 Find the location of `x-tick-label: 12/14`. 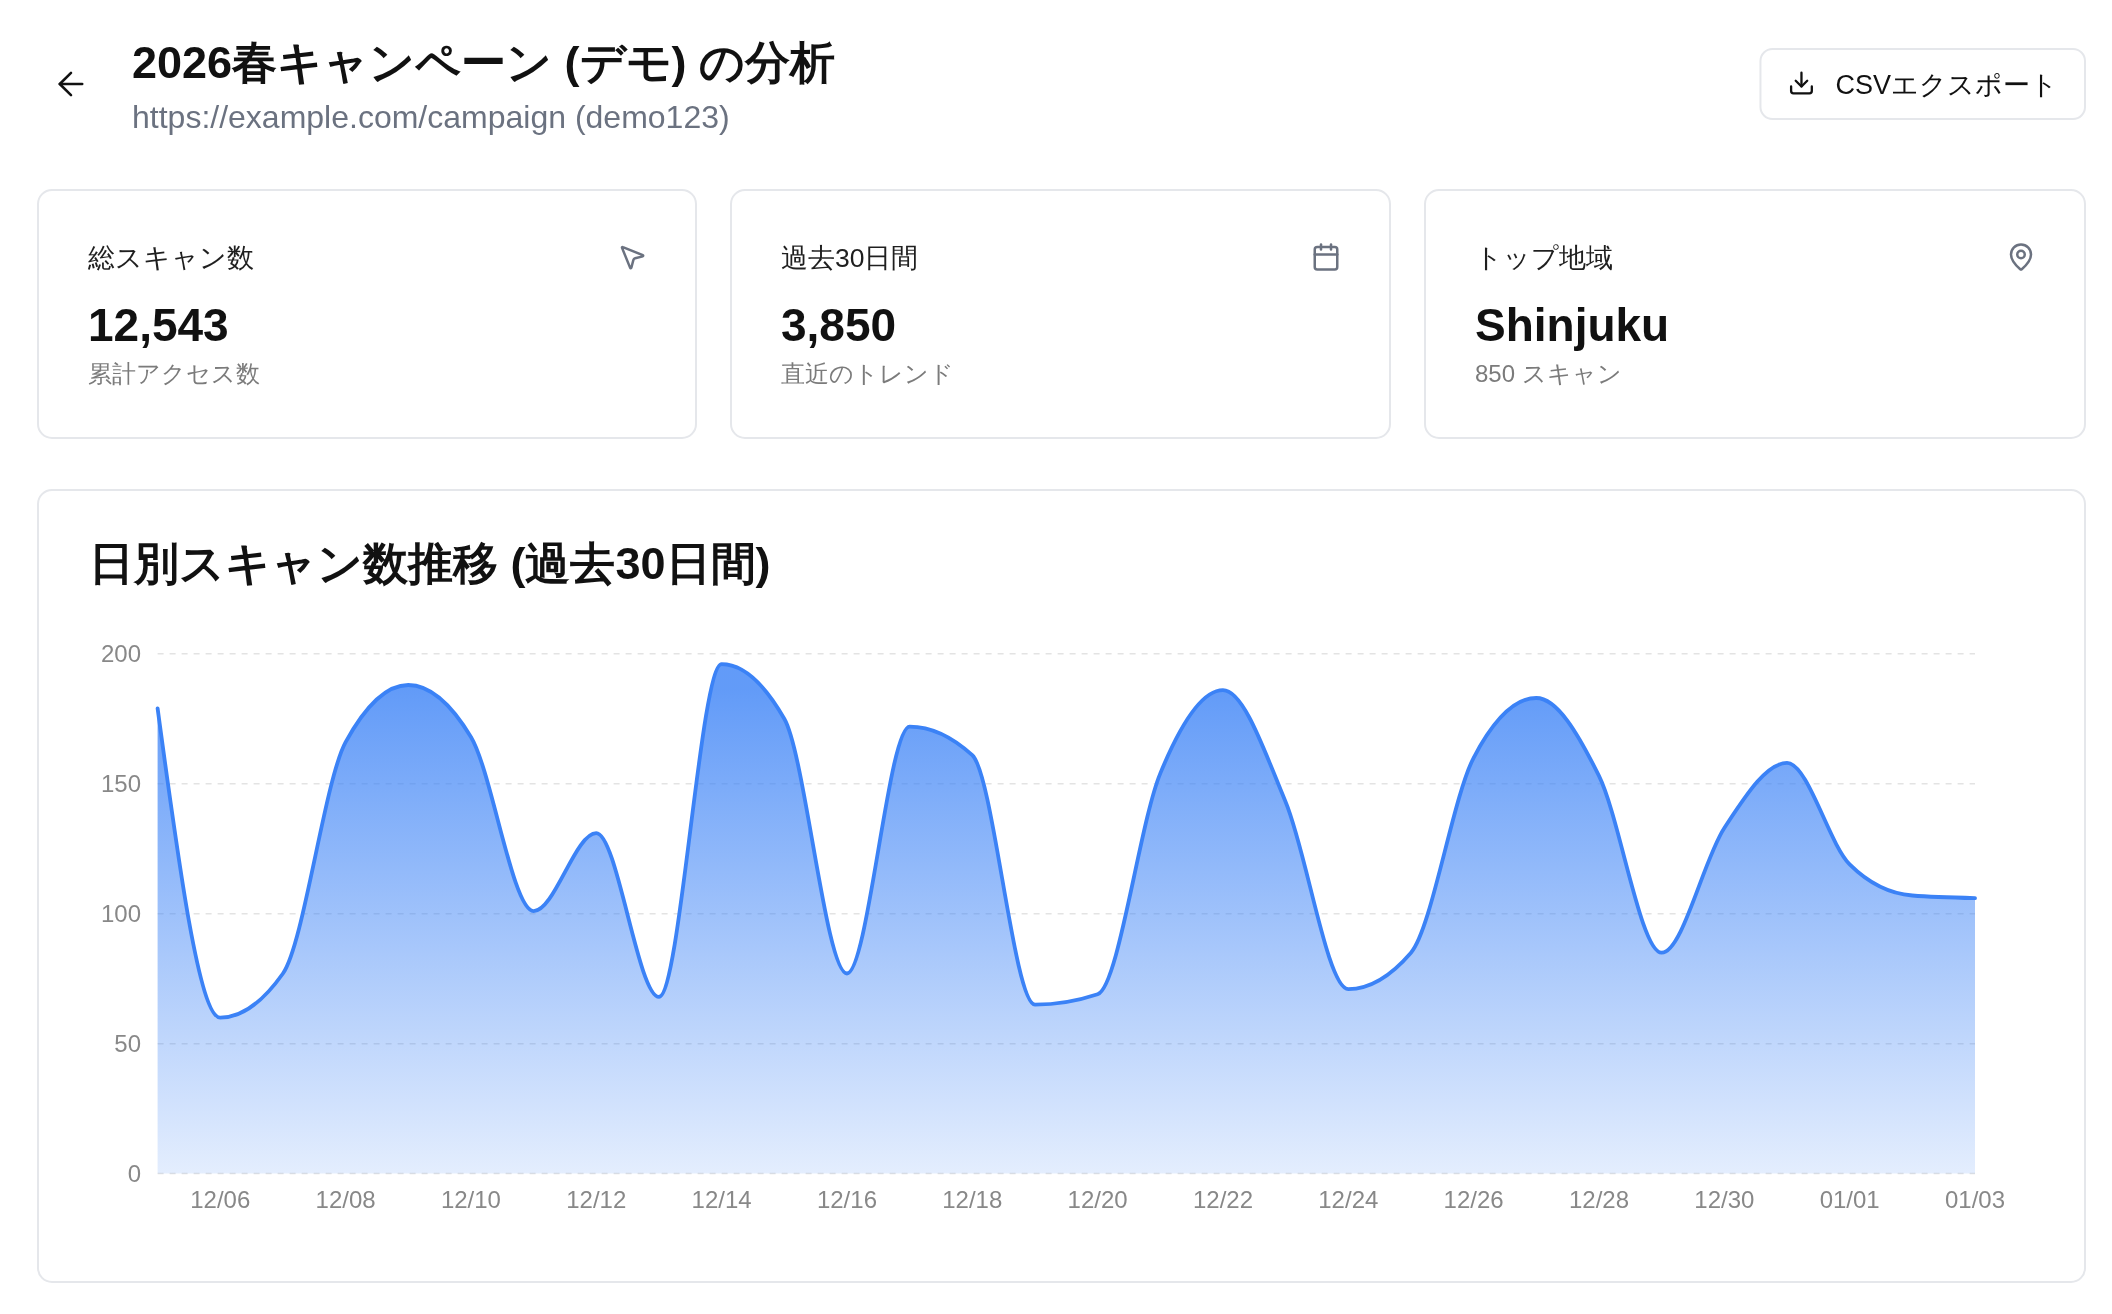

x-tick-label: 12/14 is located at coordinates (721, 1199).